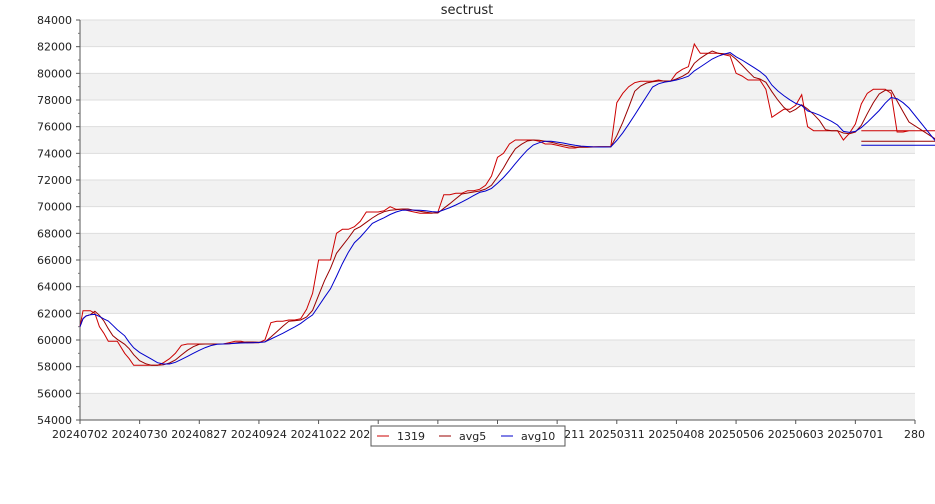  What do you see at coordinates (676, 434) in the screenshot?
I see `x-tick-label: 20250408` at bounding box center [676, 434].